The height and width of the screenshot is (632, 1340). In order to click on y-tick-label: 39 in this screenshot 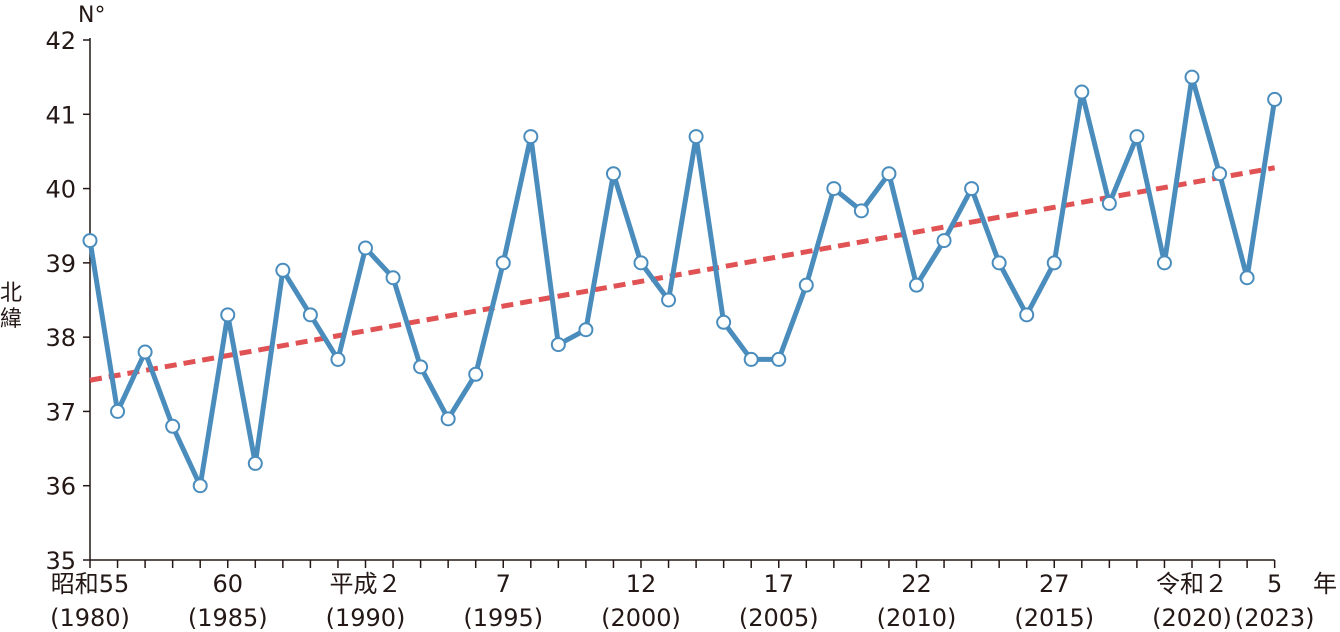, I will do `click(60, 264)`.